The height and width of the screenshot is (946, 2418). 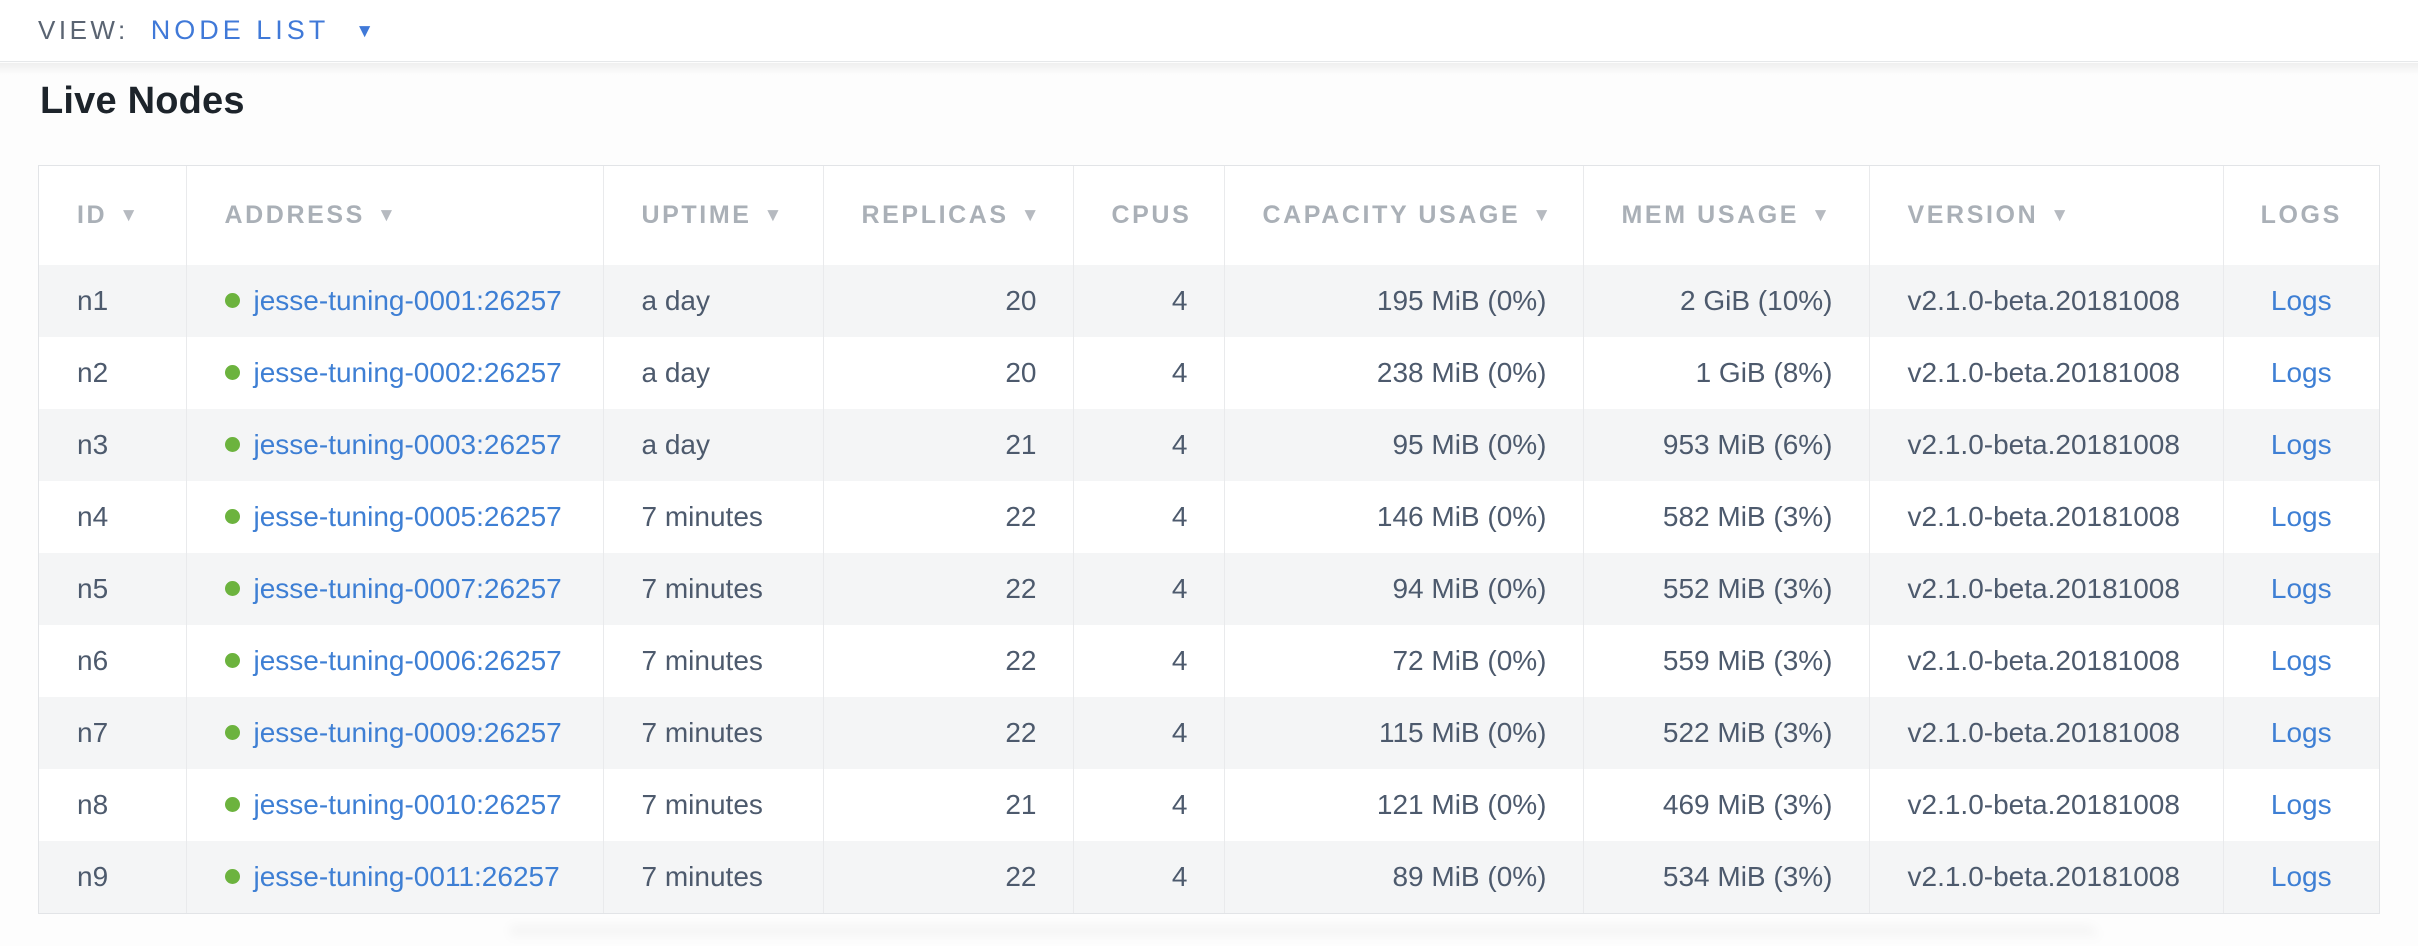 I want to click on node-replicas-cell: 21, so click(x=947, y=445).